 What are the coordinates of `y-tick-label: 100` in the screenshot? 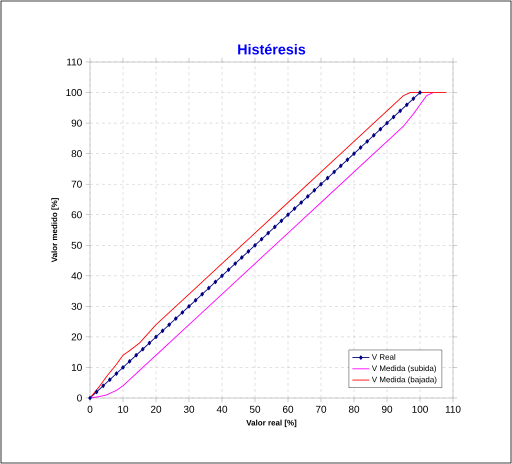 It's located at (74, 92).